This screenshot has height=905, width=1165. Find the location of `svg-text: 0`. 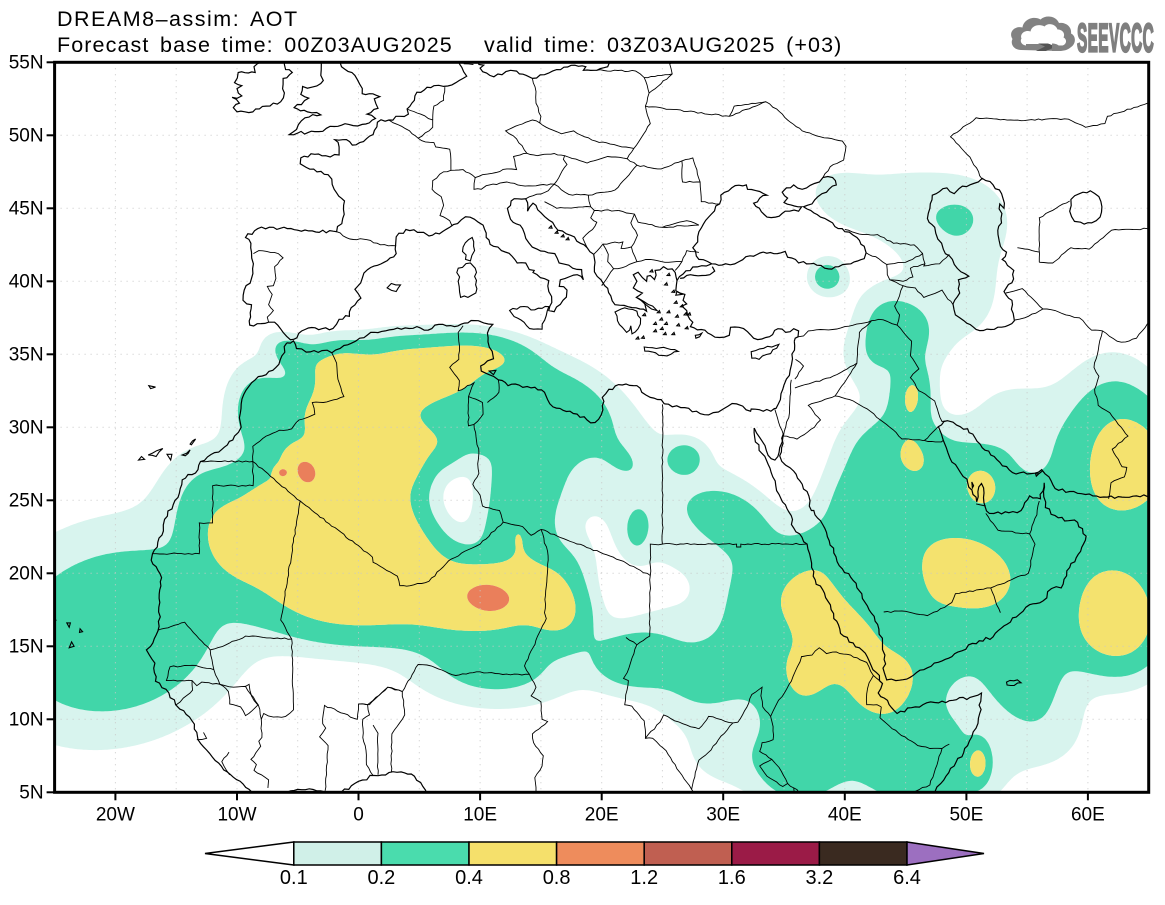

svg-text: 0 is located at coordinates (358, 814).